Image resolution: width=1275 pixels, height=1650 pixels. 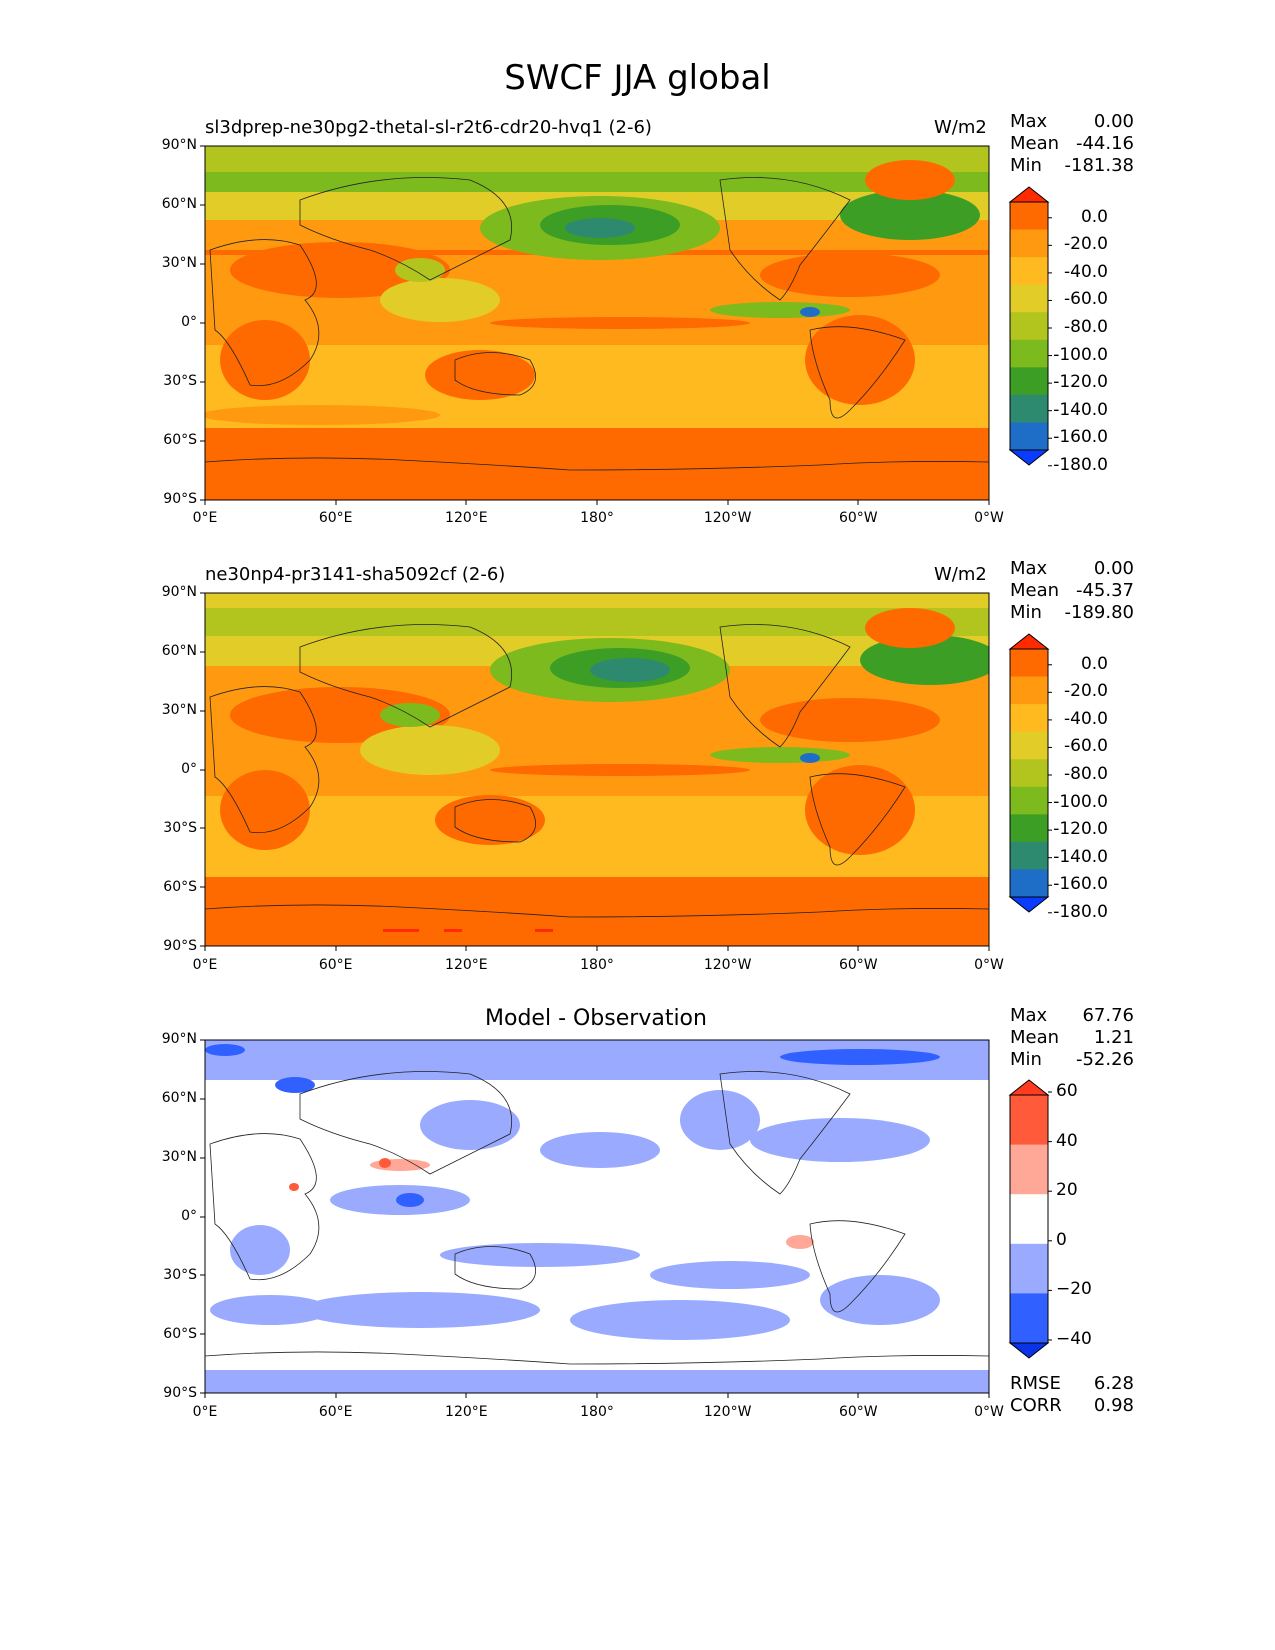 What do you see at coordinates (1099, 165) in the screenshot?
I see `min-value: -181.38` at bounding box center [1099, 165].